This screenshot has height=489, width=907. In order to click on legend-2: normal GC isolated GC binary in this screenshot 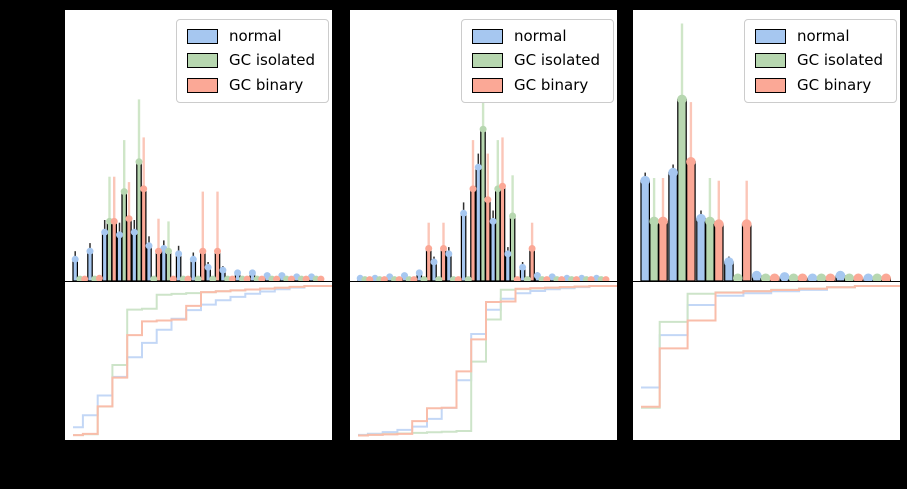, I will do `click(537, 61)`.